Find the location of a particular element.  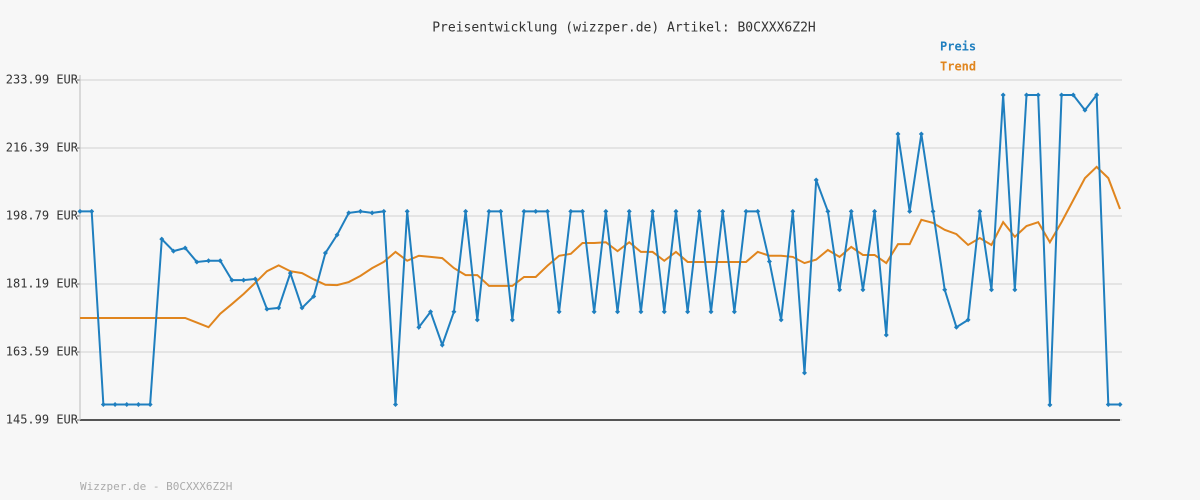

legend-label: Preis is located at coordinates (958, 47).